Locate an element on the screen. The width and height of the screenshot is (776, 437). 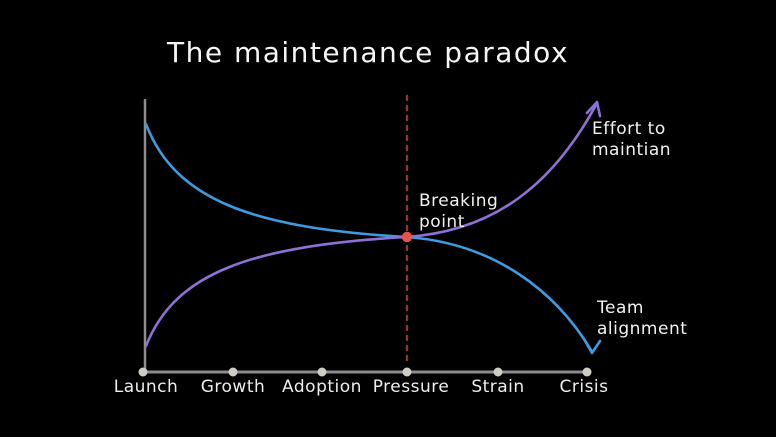
chart-title: The maintenance paradox is located at coordinates (368, 52).